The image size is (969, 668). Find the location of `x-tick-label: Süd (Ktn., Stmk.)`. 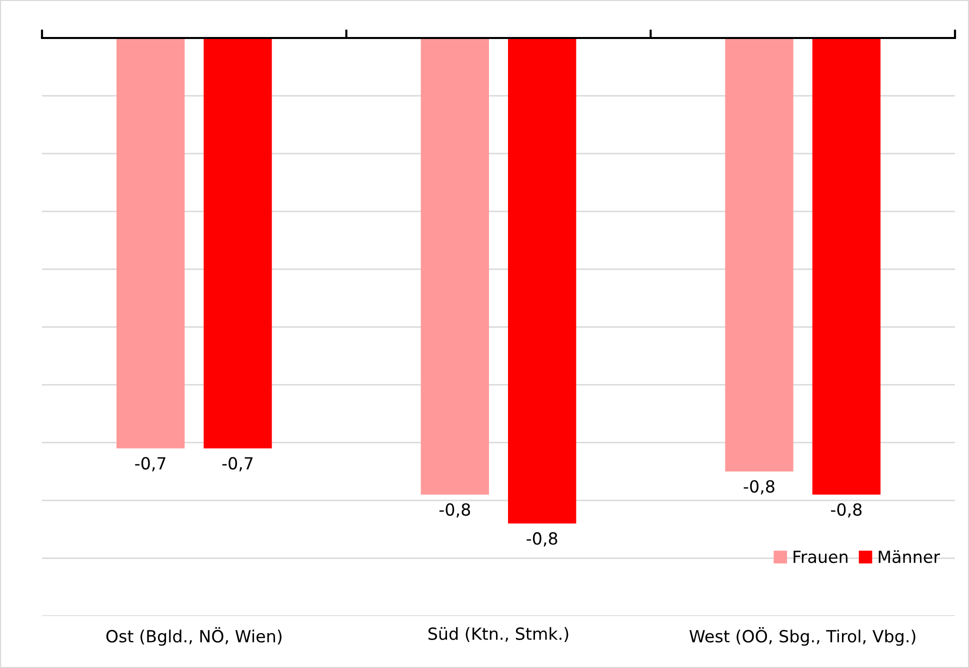

x-tick-label: Süd (Ktn., Stmk.) is located at coordinates (498, 634).